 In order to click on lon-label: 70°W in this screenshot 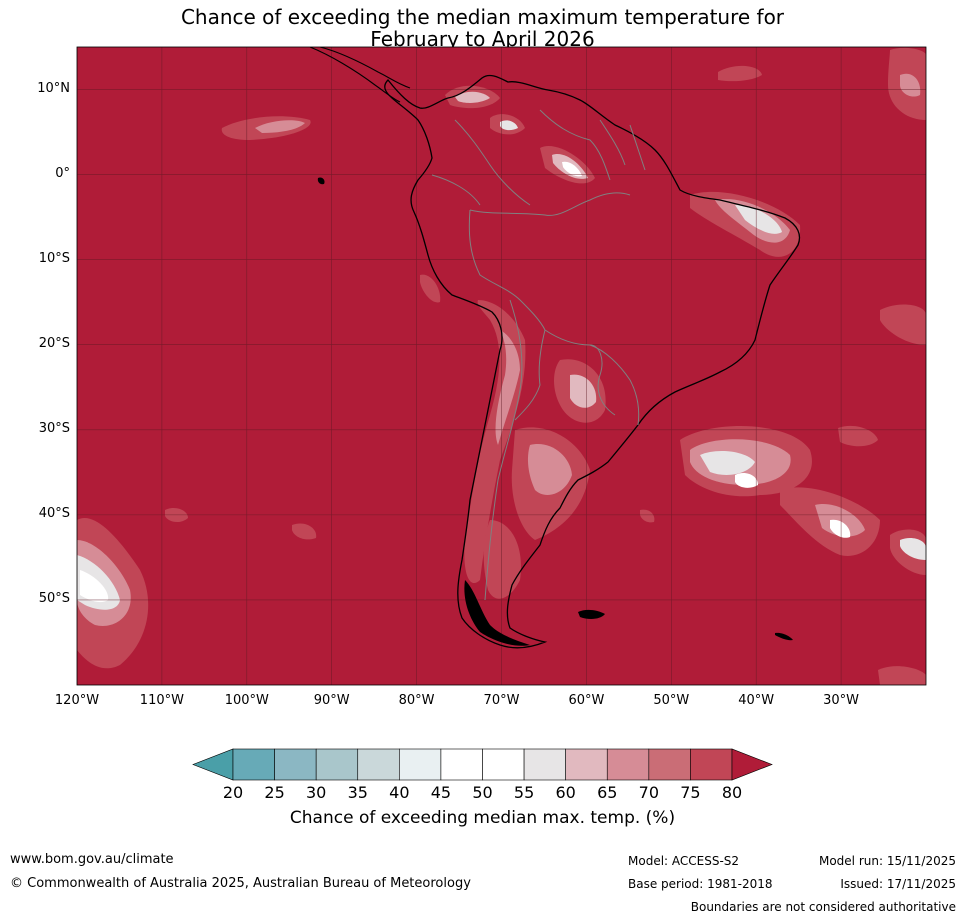, I will do `click(501, 700)`.